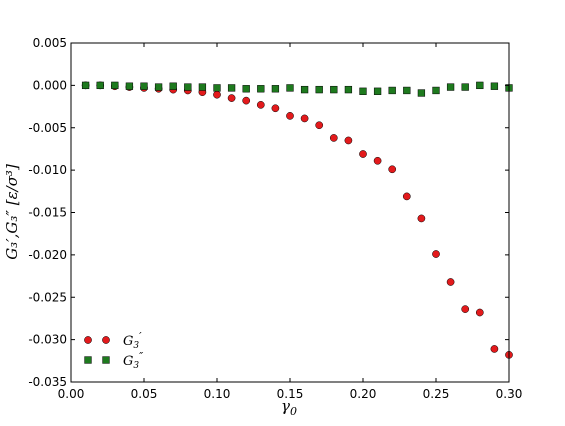 The width and height of the screenshot is (565, 426). Describe the element at coordinates (50, 43) in the screenshot. I see `y-tick-label: 0.005` at that location.